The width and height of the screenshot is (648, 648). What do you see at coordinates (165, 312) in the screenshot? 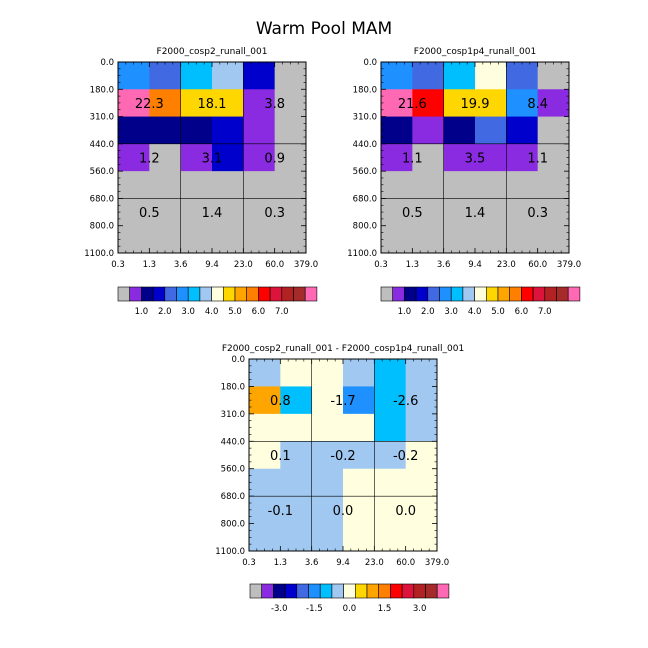
I see `colorbar-tick-label: 2.0` at bounding box center [165, 312].